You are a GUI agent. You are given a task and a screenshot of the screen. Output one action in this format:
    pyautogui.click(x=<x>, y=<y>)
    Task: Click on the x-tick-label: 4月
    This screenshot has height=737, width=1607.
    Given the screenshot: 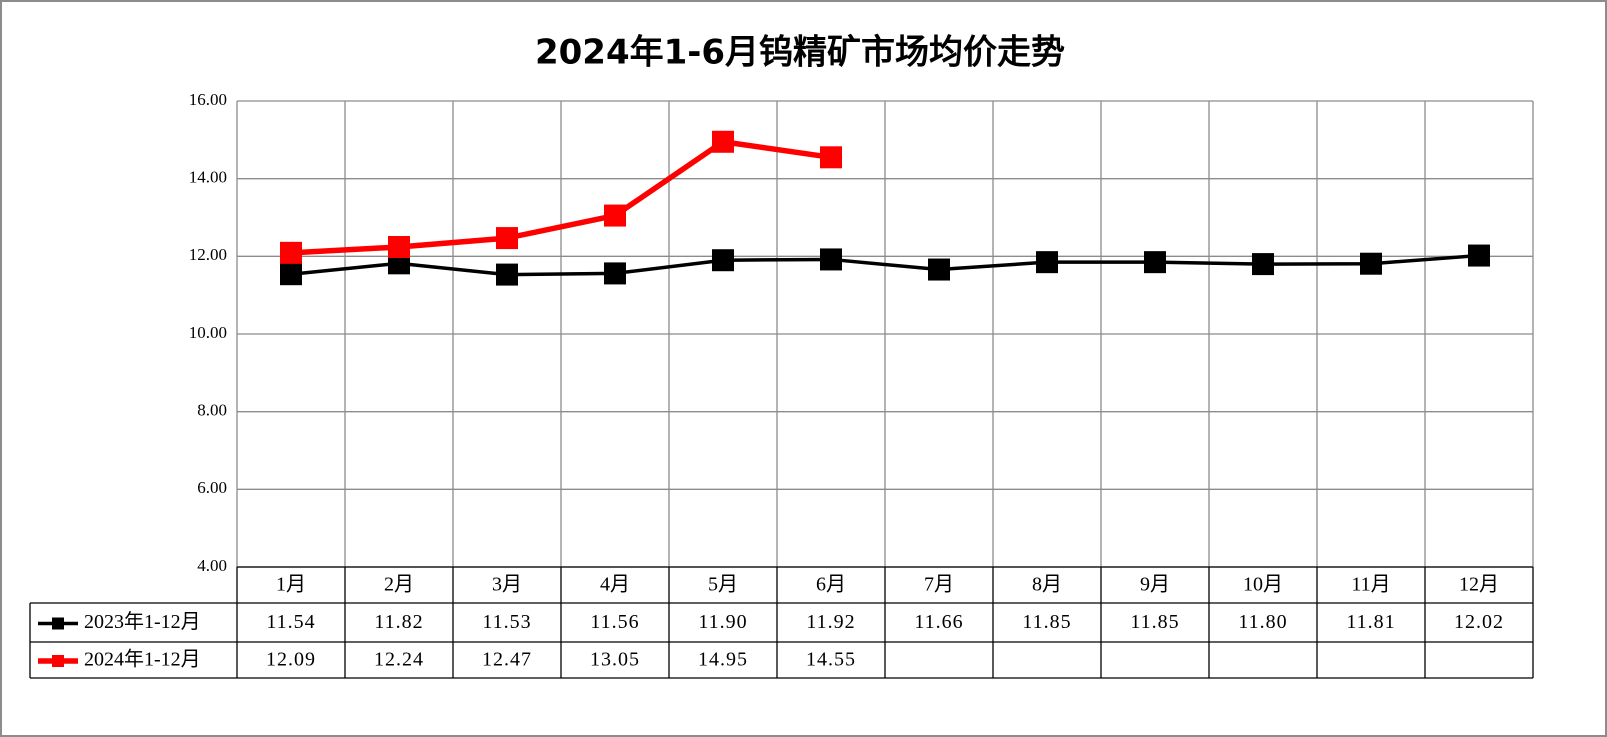 What is the action you would take?
    pyautogui.click(x=615, y=585)
    